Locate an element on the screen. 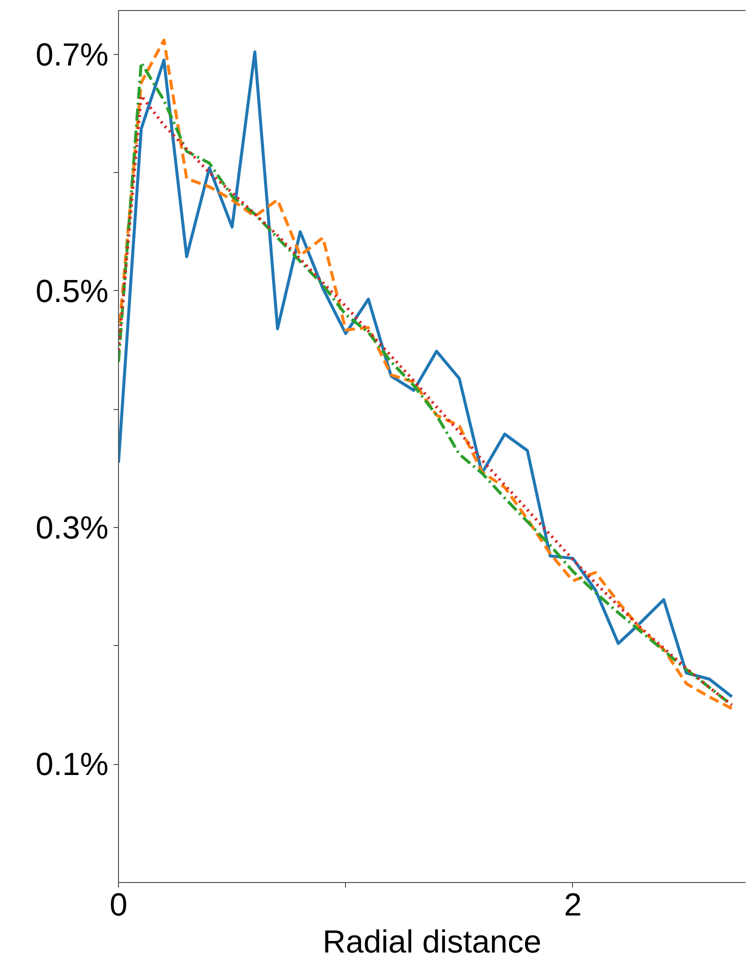 This screenshot has height=962, width=750. y-tick-label: 0.1% is located at coordinates (72, 764).